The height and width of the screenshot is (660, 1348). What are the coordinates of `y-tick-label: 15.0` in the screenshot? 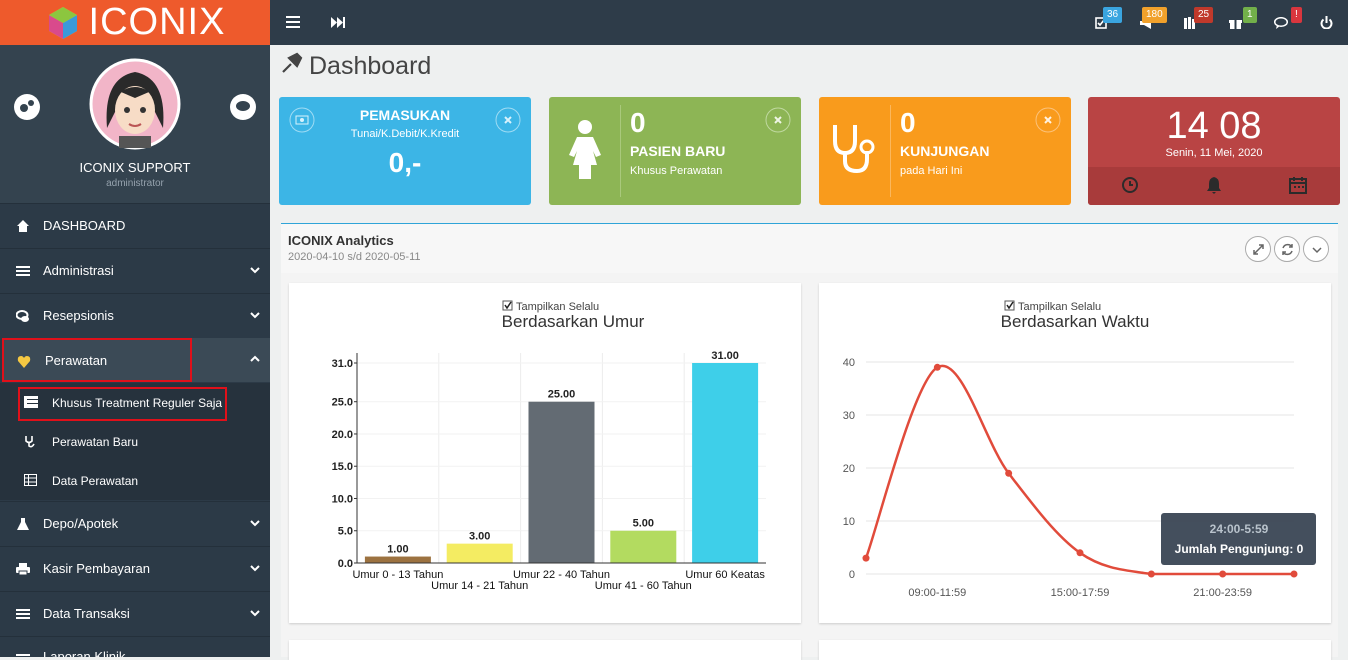 It's located at (342, 467).